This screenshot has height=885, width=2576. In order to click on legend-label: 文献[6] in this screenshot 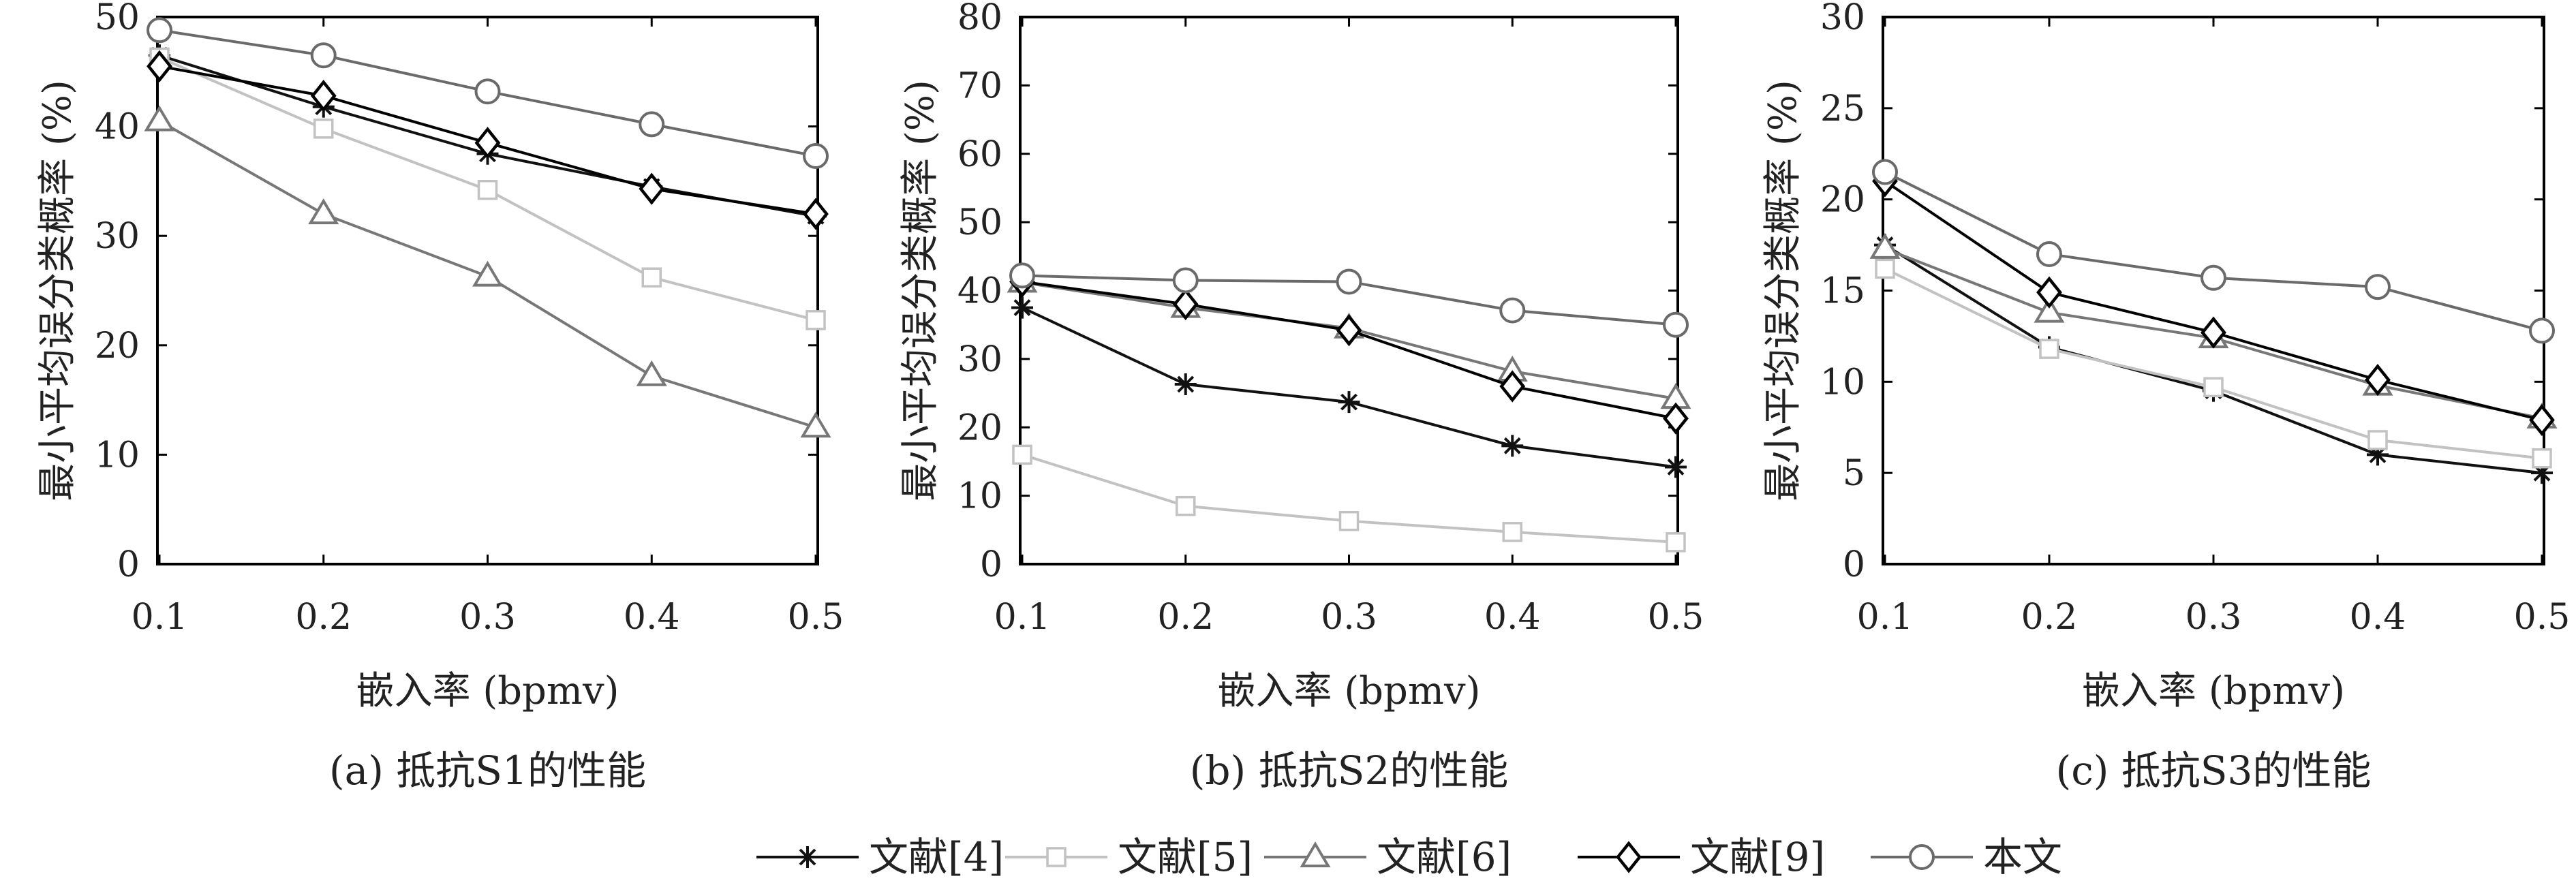, I will do `click(1444, 857)`.